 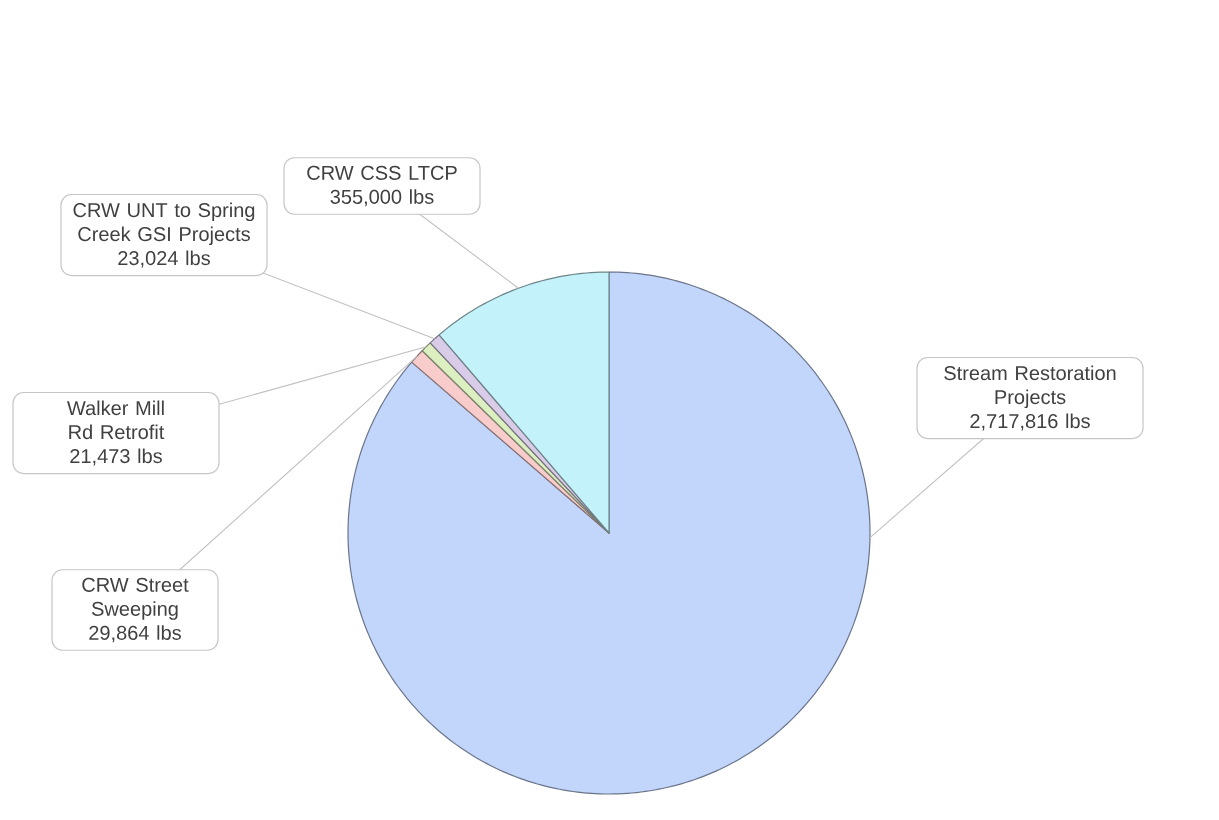 What do you see at coordinates (164, 224) in the screenshot?
I see `slice-label: CRW UNT to Spring Creek GSI Projects` at bounding box center [164, 224].